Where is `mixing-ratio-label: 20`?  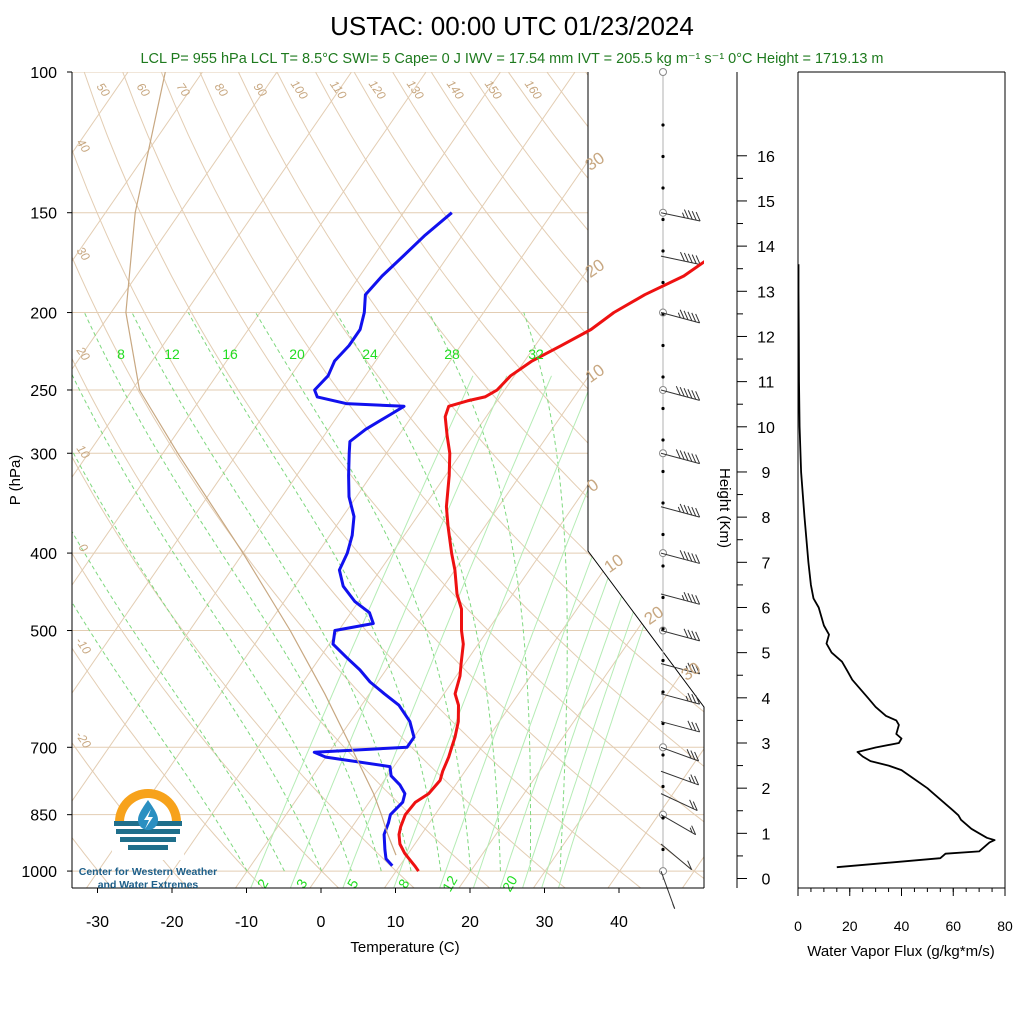 mixing-ratio-label: 20 is located at coordinates (297, 354).